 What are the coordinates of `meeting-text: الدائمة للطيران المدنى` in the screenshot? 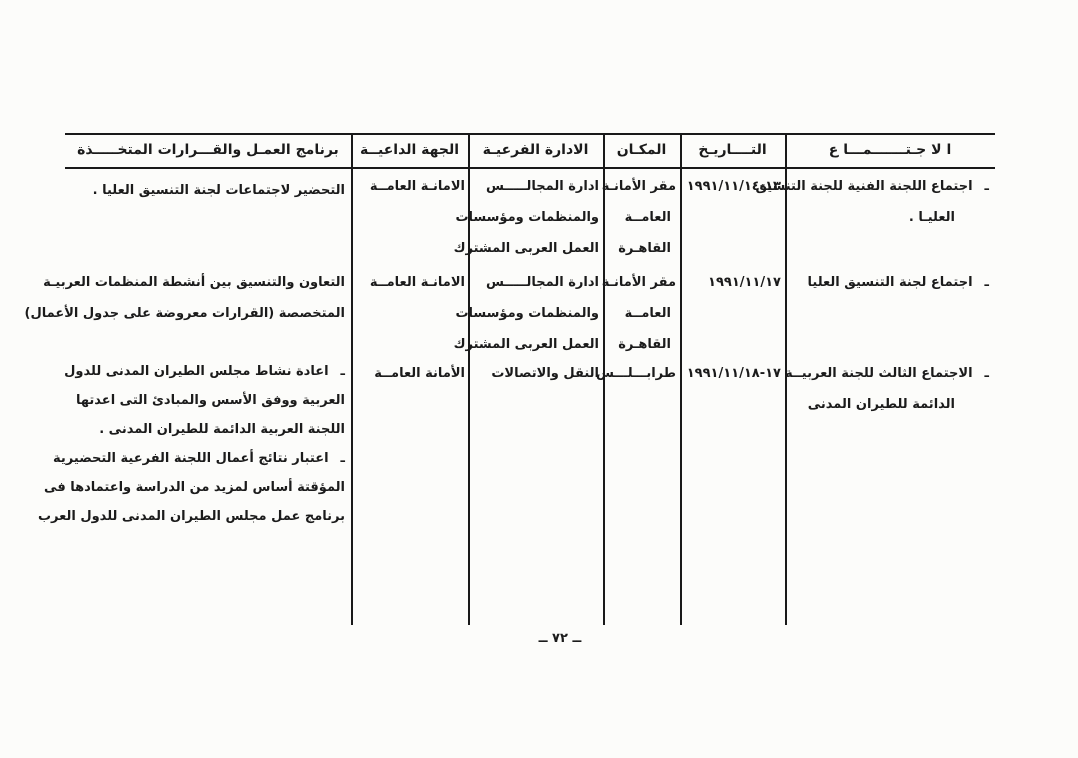 It's located at (881, 404).